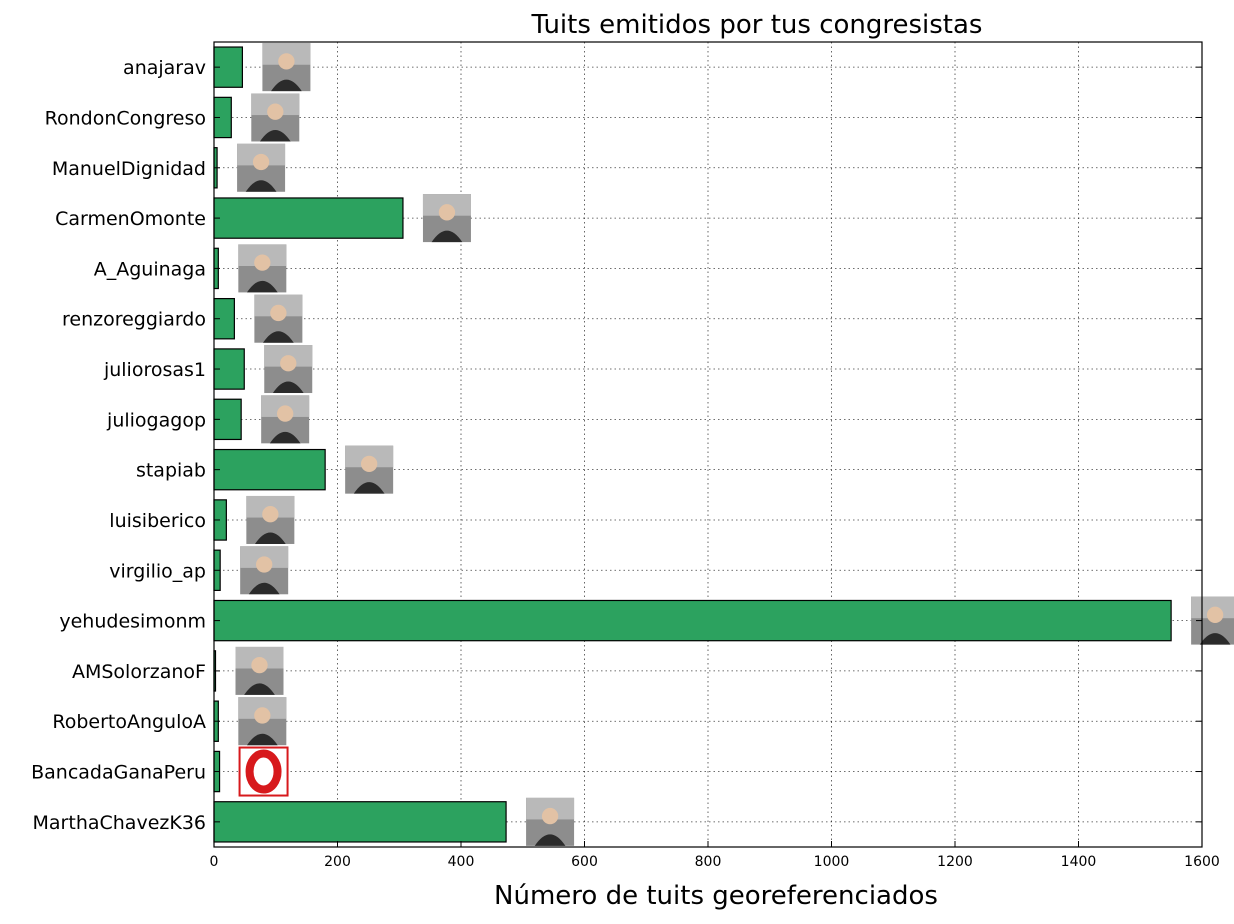  I want to click on x-tick-label: 800, so click(708, 862).